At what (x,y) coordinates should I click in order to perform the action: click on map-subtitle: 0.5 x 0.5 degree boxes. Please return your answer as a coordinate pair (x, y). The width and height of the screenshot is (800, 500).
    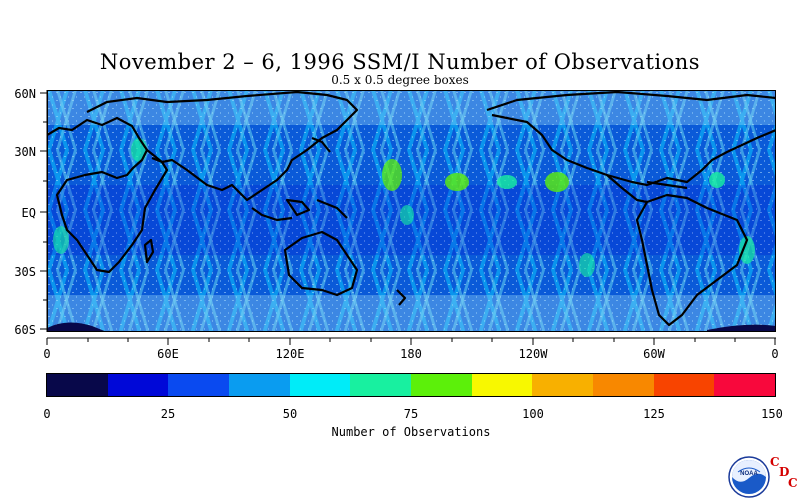
    Looking at the image, I should click on (400, 80).